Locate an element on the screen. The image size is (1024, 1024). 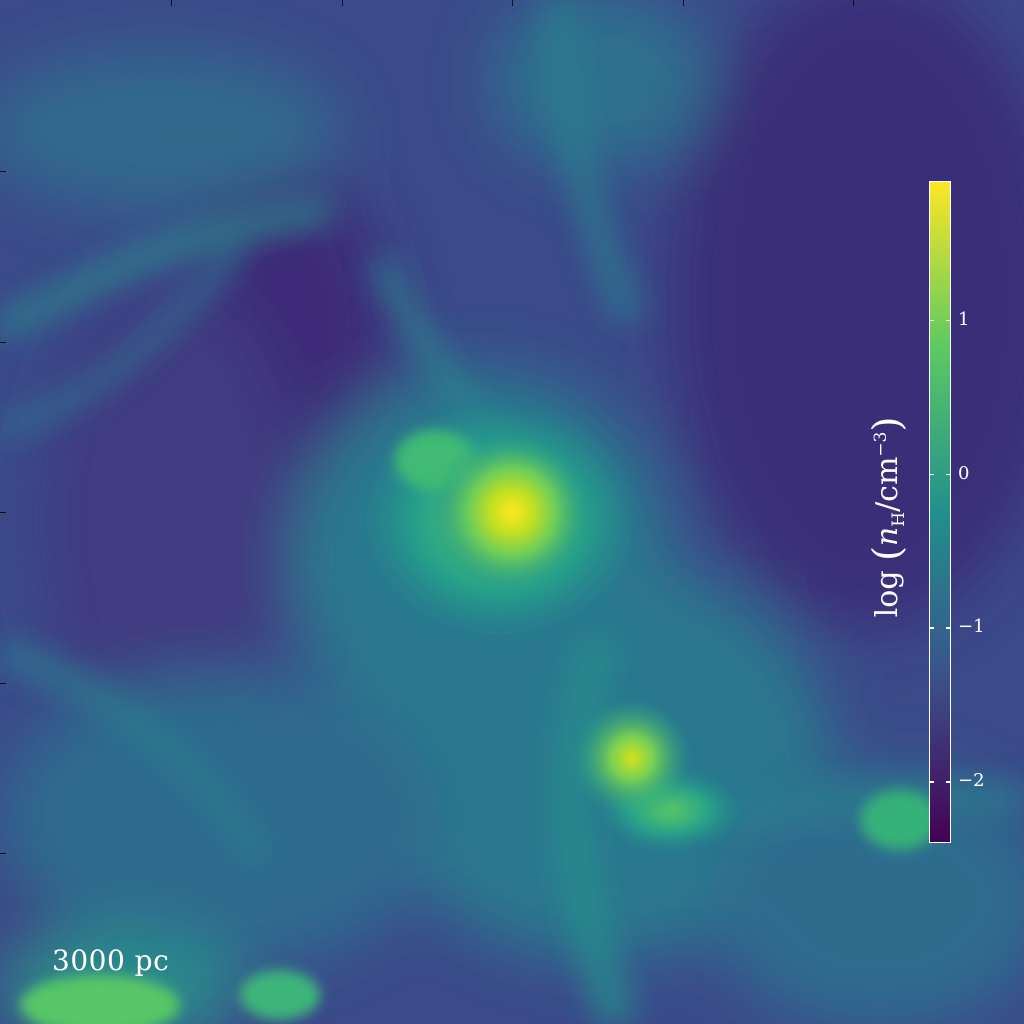
colorbar-label-prefix: log is located at coordinates (887, 594).